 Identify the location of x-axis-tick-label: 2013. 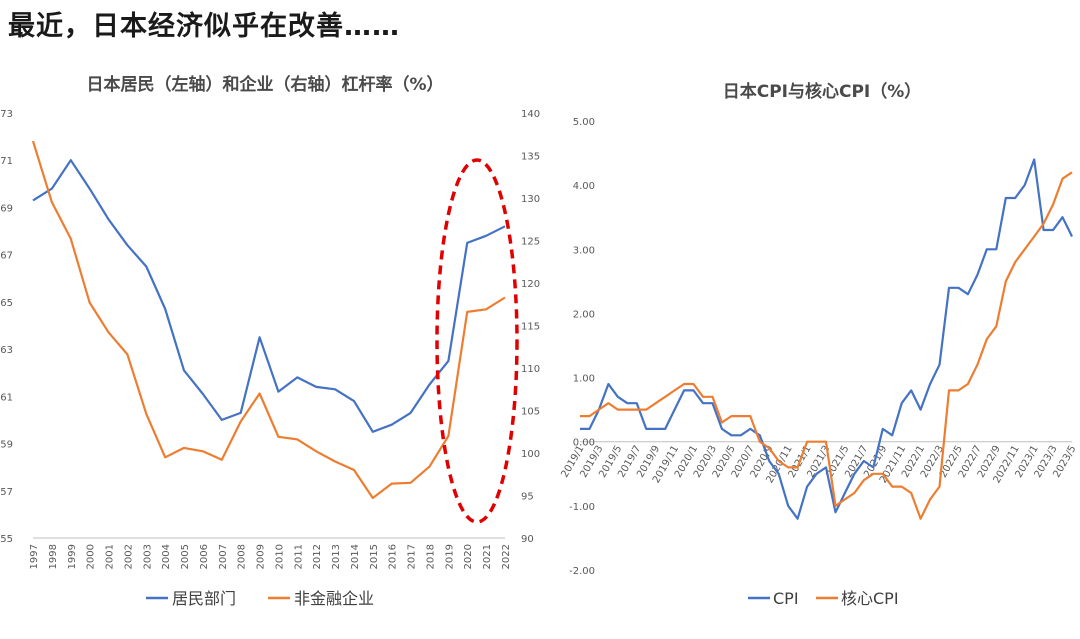
(336, 556).